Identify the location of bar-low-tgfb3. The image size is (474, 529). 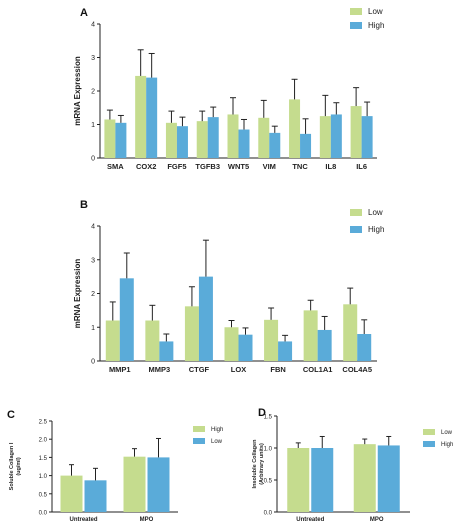
(202, 139).